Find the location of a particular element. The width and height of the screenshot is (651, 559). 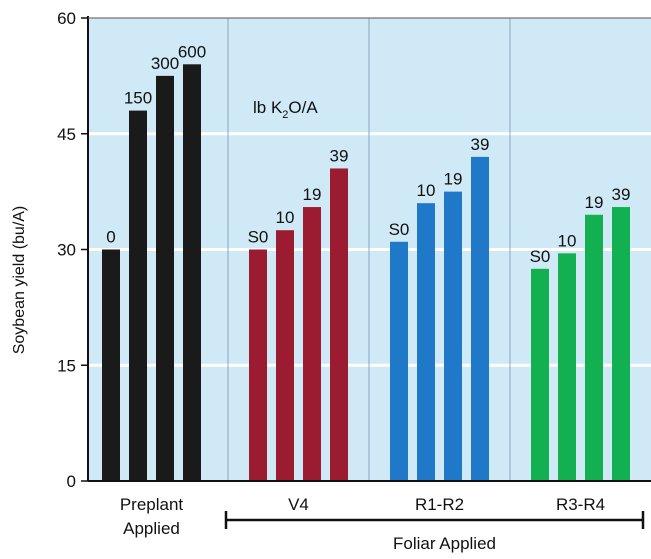

group-label: R1-R2 is located at coordinates (439, 504).